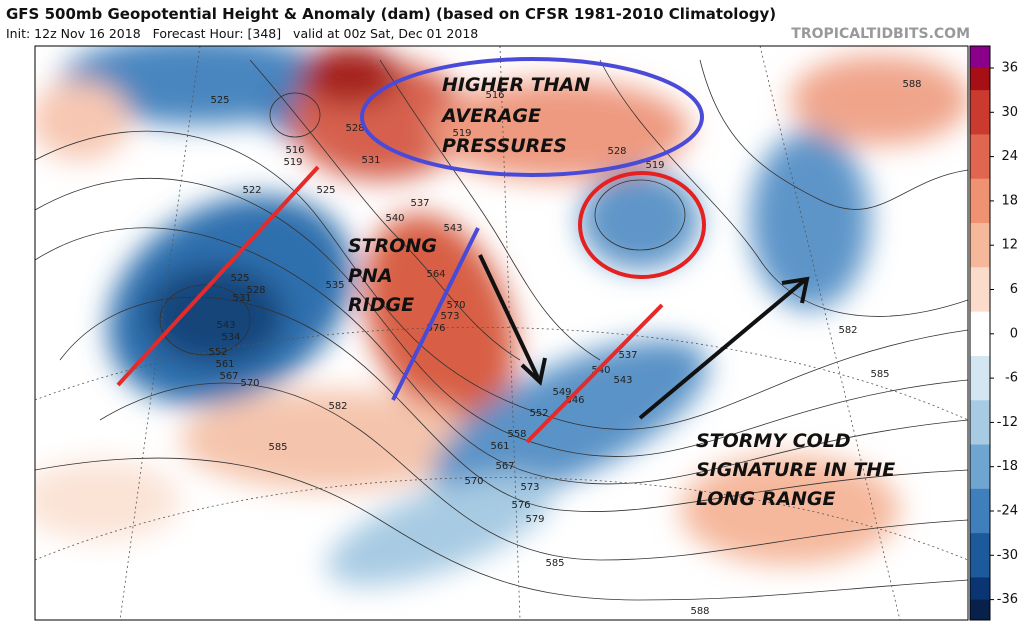  Describe the element at coordinates (504, 146) in the screenshot. I see `annotation: PRESSURES` at that location.